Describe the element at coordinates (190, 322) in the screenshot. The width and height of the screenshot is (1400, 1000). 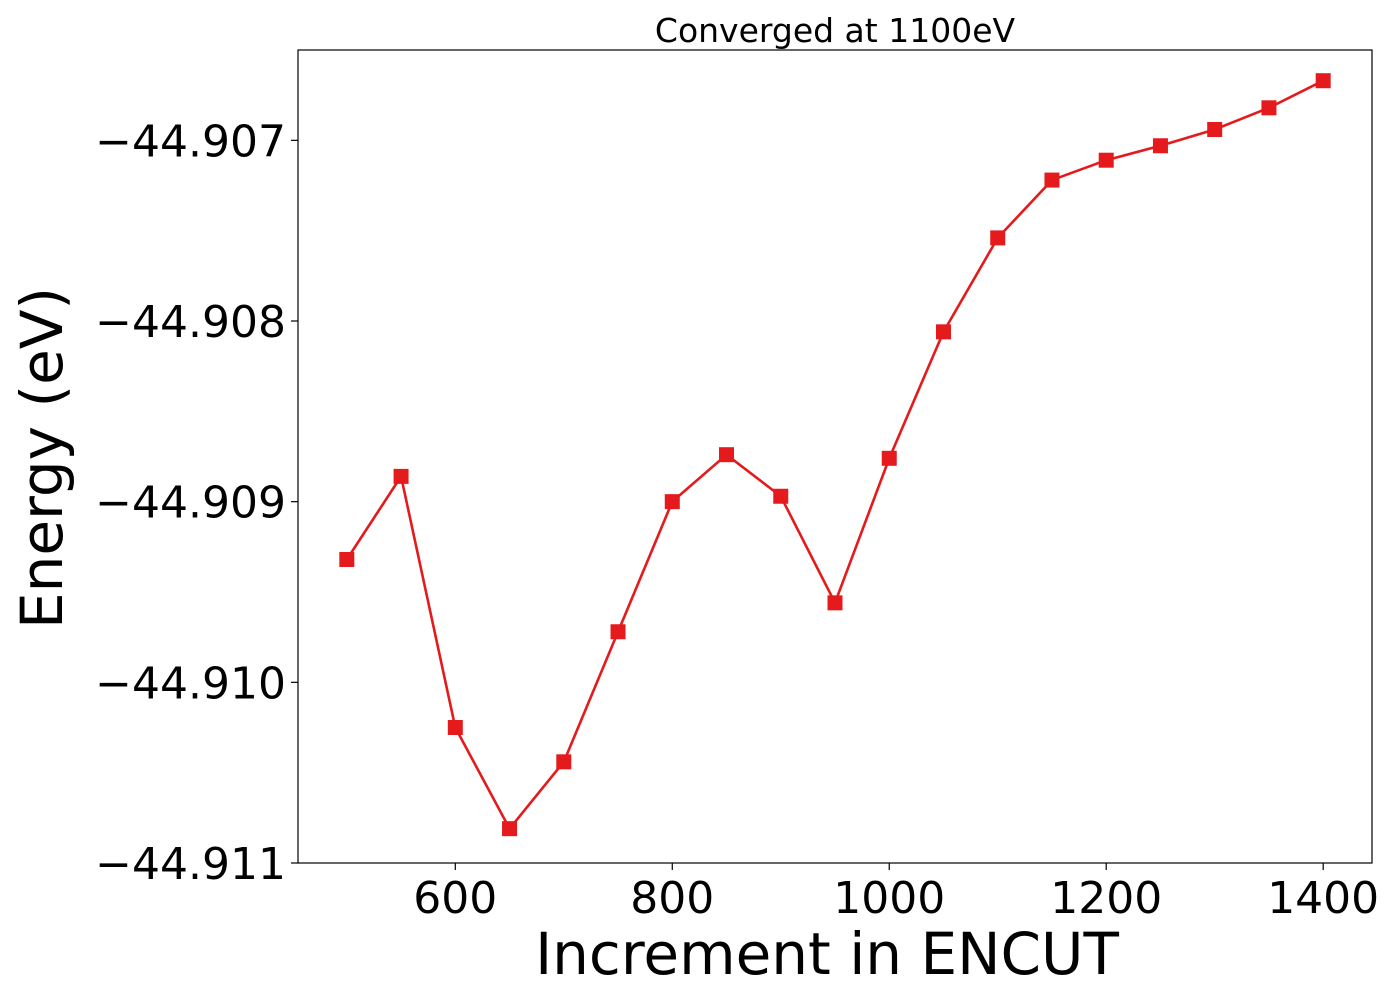
I see `y-tick-label: −44.908` at that location.